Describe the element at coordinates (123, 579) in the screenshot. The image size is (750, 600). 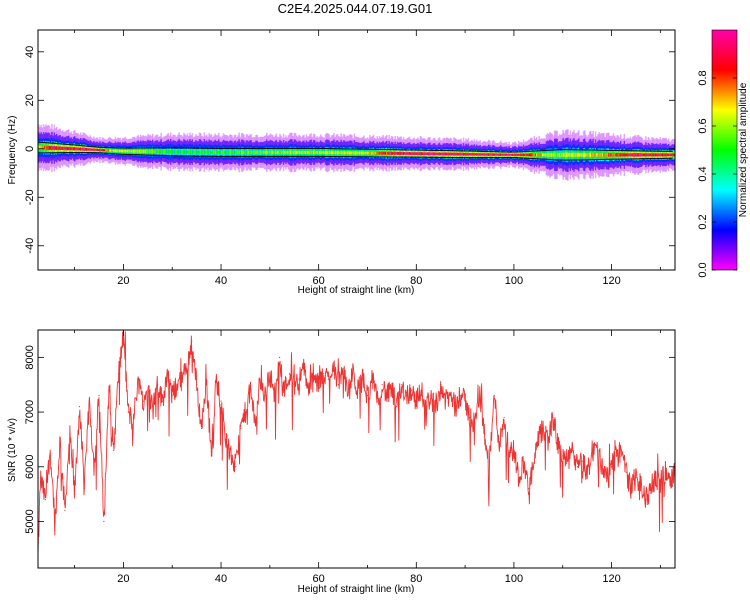
I see `snr-xtick-label: 20` at that location.